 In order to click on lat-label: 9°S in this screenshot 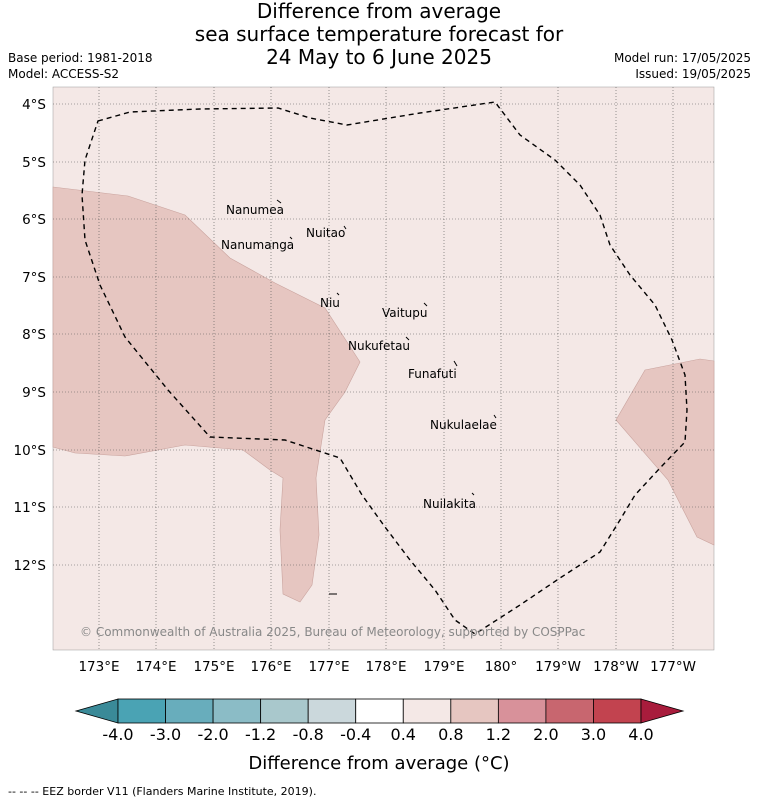, I will do `click(34, 393)`.